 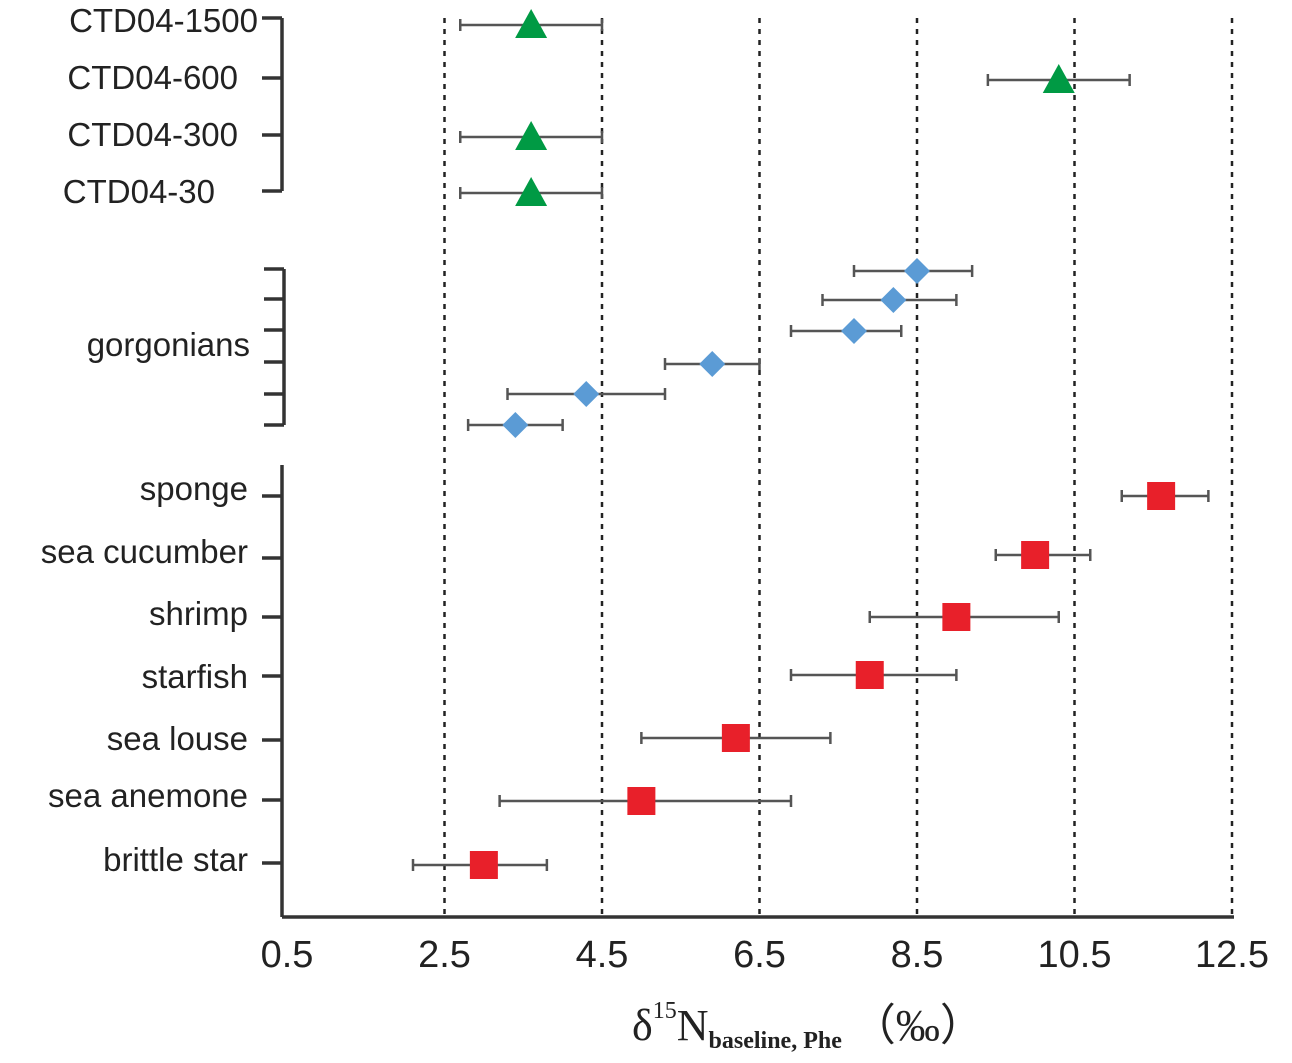 What do you see at coordinates (144, 551) in the screenshot?
I see `y-label-sea-cucumber: sea cucumber` at bounding box center [144, 551].